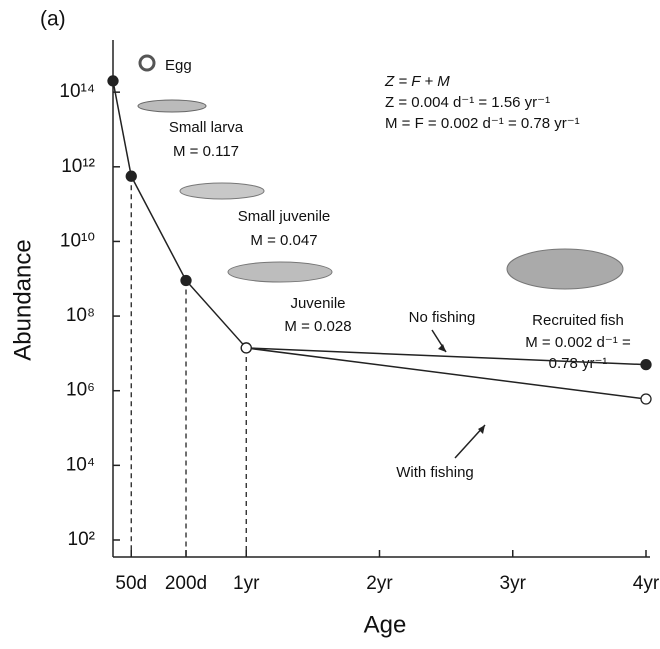 The image size is (660, 649). Describe the element at coordinates (77, 240) in the screenshot. I see `y-tick-label: 10¹⁰` at that location.